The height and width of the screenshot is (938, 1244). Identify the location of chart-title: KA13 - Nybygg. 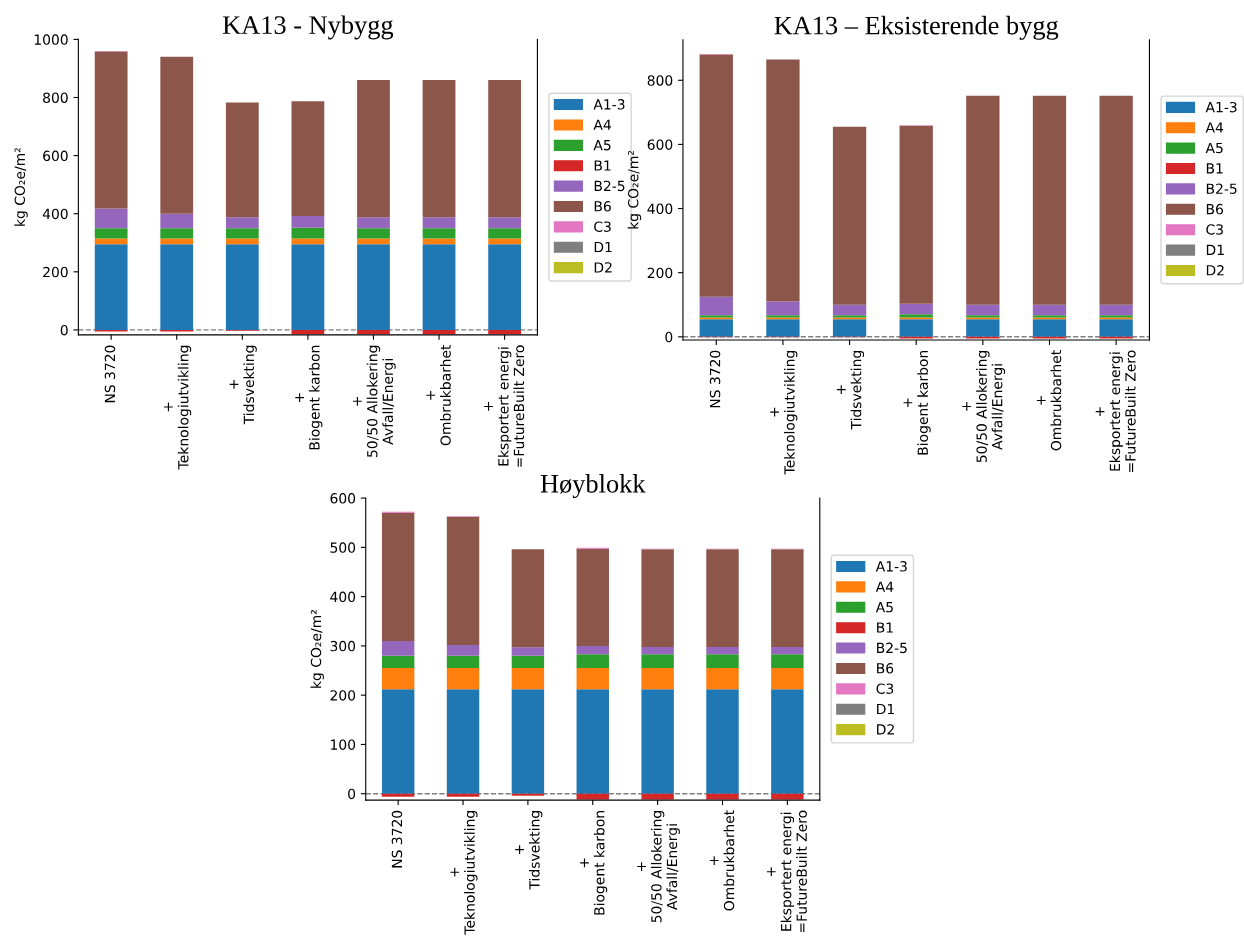
(308, 27).